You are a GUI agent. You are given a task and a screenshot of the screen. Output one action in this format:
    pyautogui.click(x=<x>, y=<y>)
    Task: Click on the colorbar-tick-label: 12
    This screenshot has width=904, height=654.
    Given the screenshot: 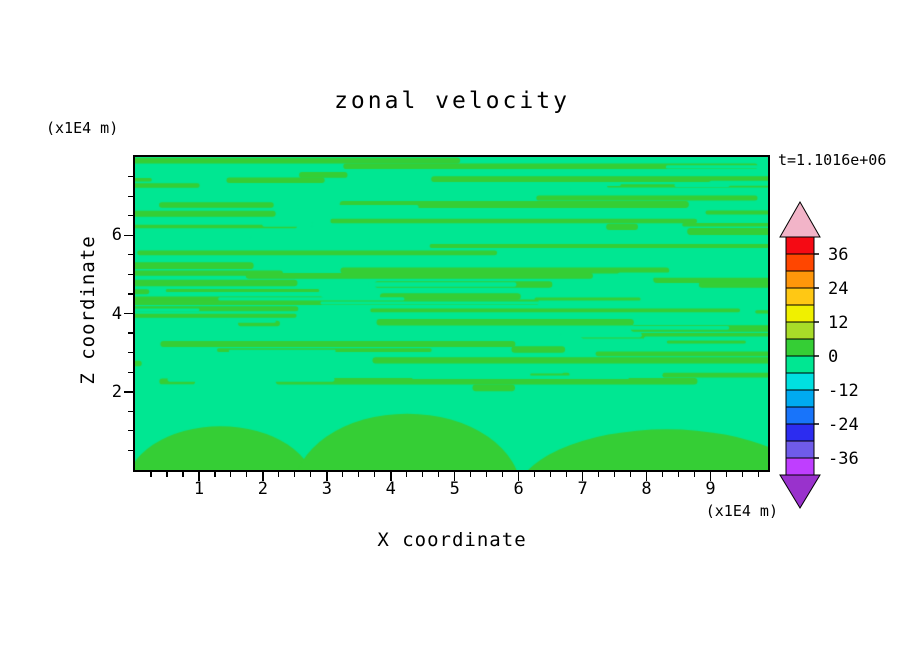 What is the action you would take?
    pyautogui.click(x=838, y=323)
    